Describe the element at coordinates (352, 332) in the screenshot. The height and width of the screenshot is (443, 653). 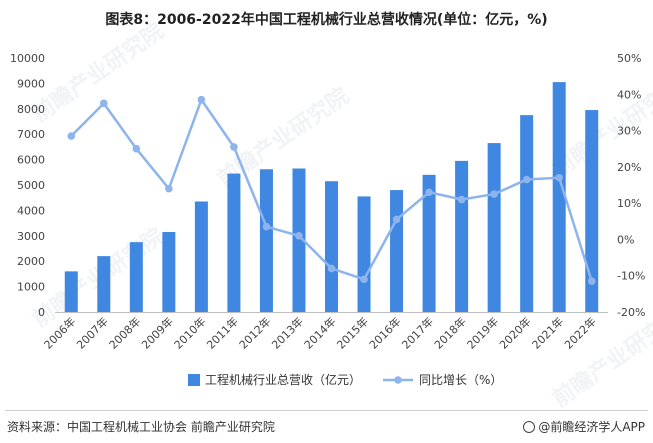
I see `x-tick-label: 2015年` at that location.